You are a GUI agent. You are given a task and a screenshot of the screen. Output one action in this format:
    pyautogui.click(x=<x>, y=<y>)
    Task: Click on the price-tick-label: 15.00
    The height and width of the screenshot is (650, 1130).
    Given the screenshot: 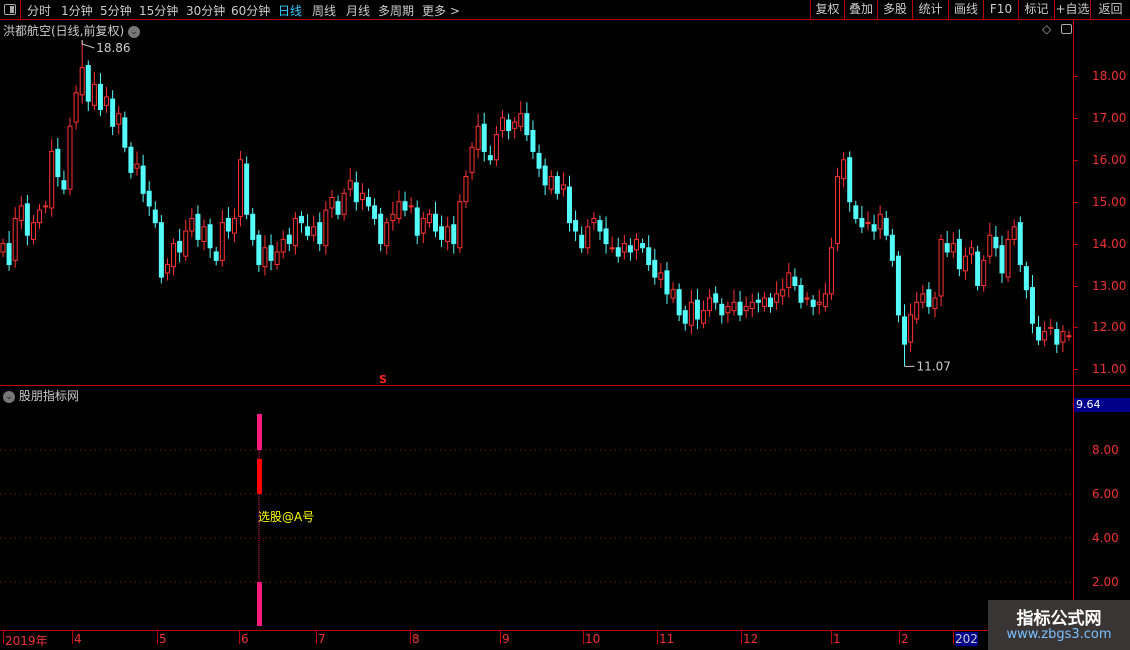 What is the action you would take?
    pyautogui.click(x=1109, y=201)
    